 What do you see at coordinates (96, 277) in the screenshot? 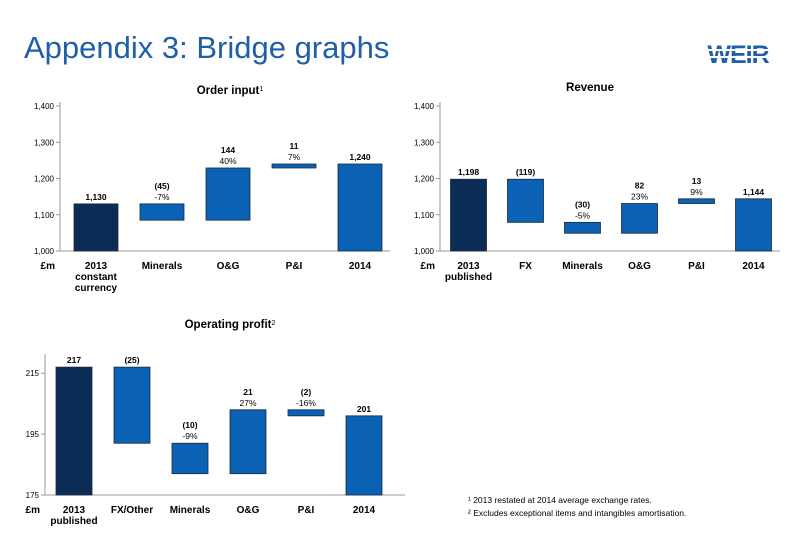
I see `x-tick-label: constant` at bounding box center [96, 277].